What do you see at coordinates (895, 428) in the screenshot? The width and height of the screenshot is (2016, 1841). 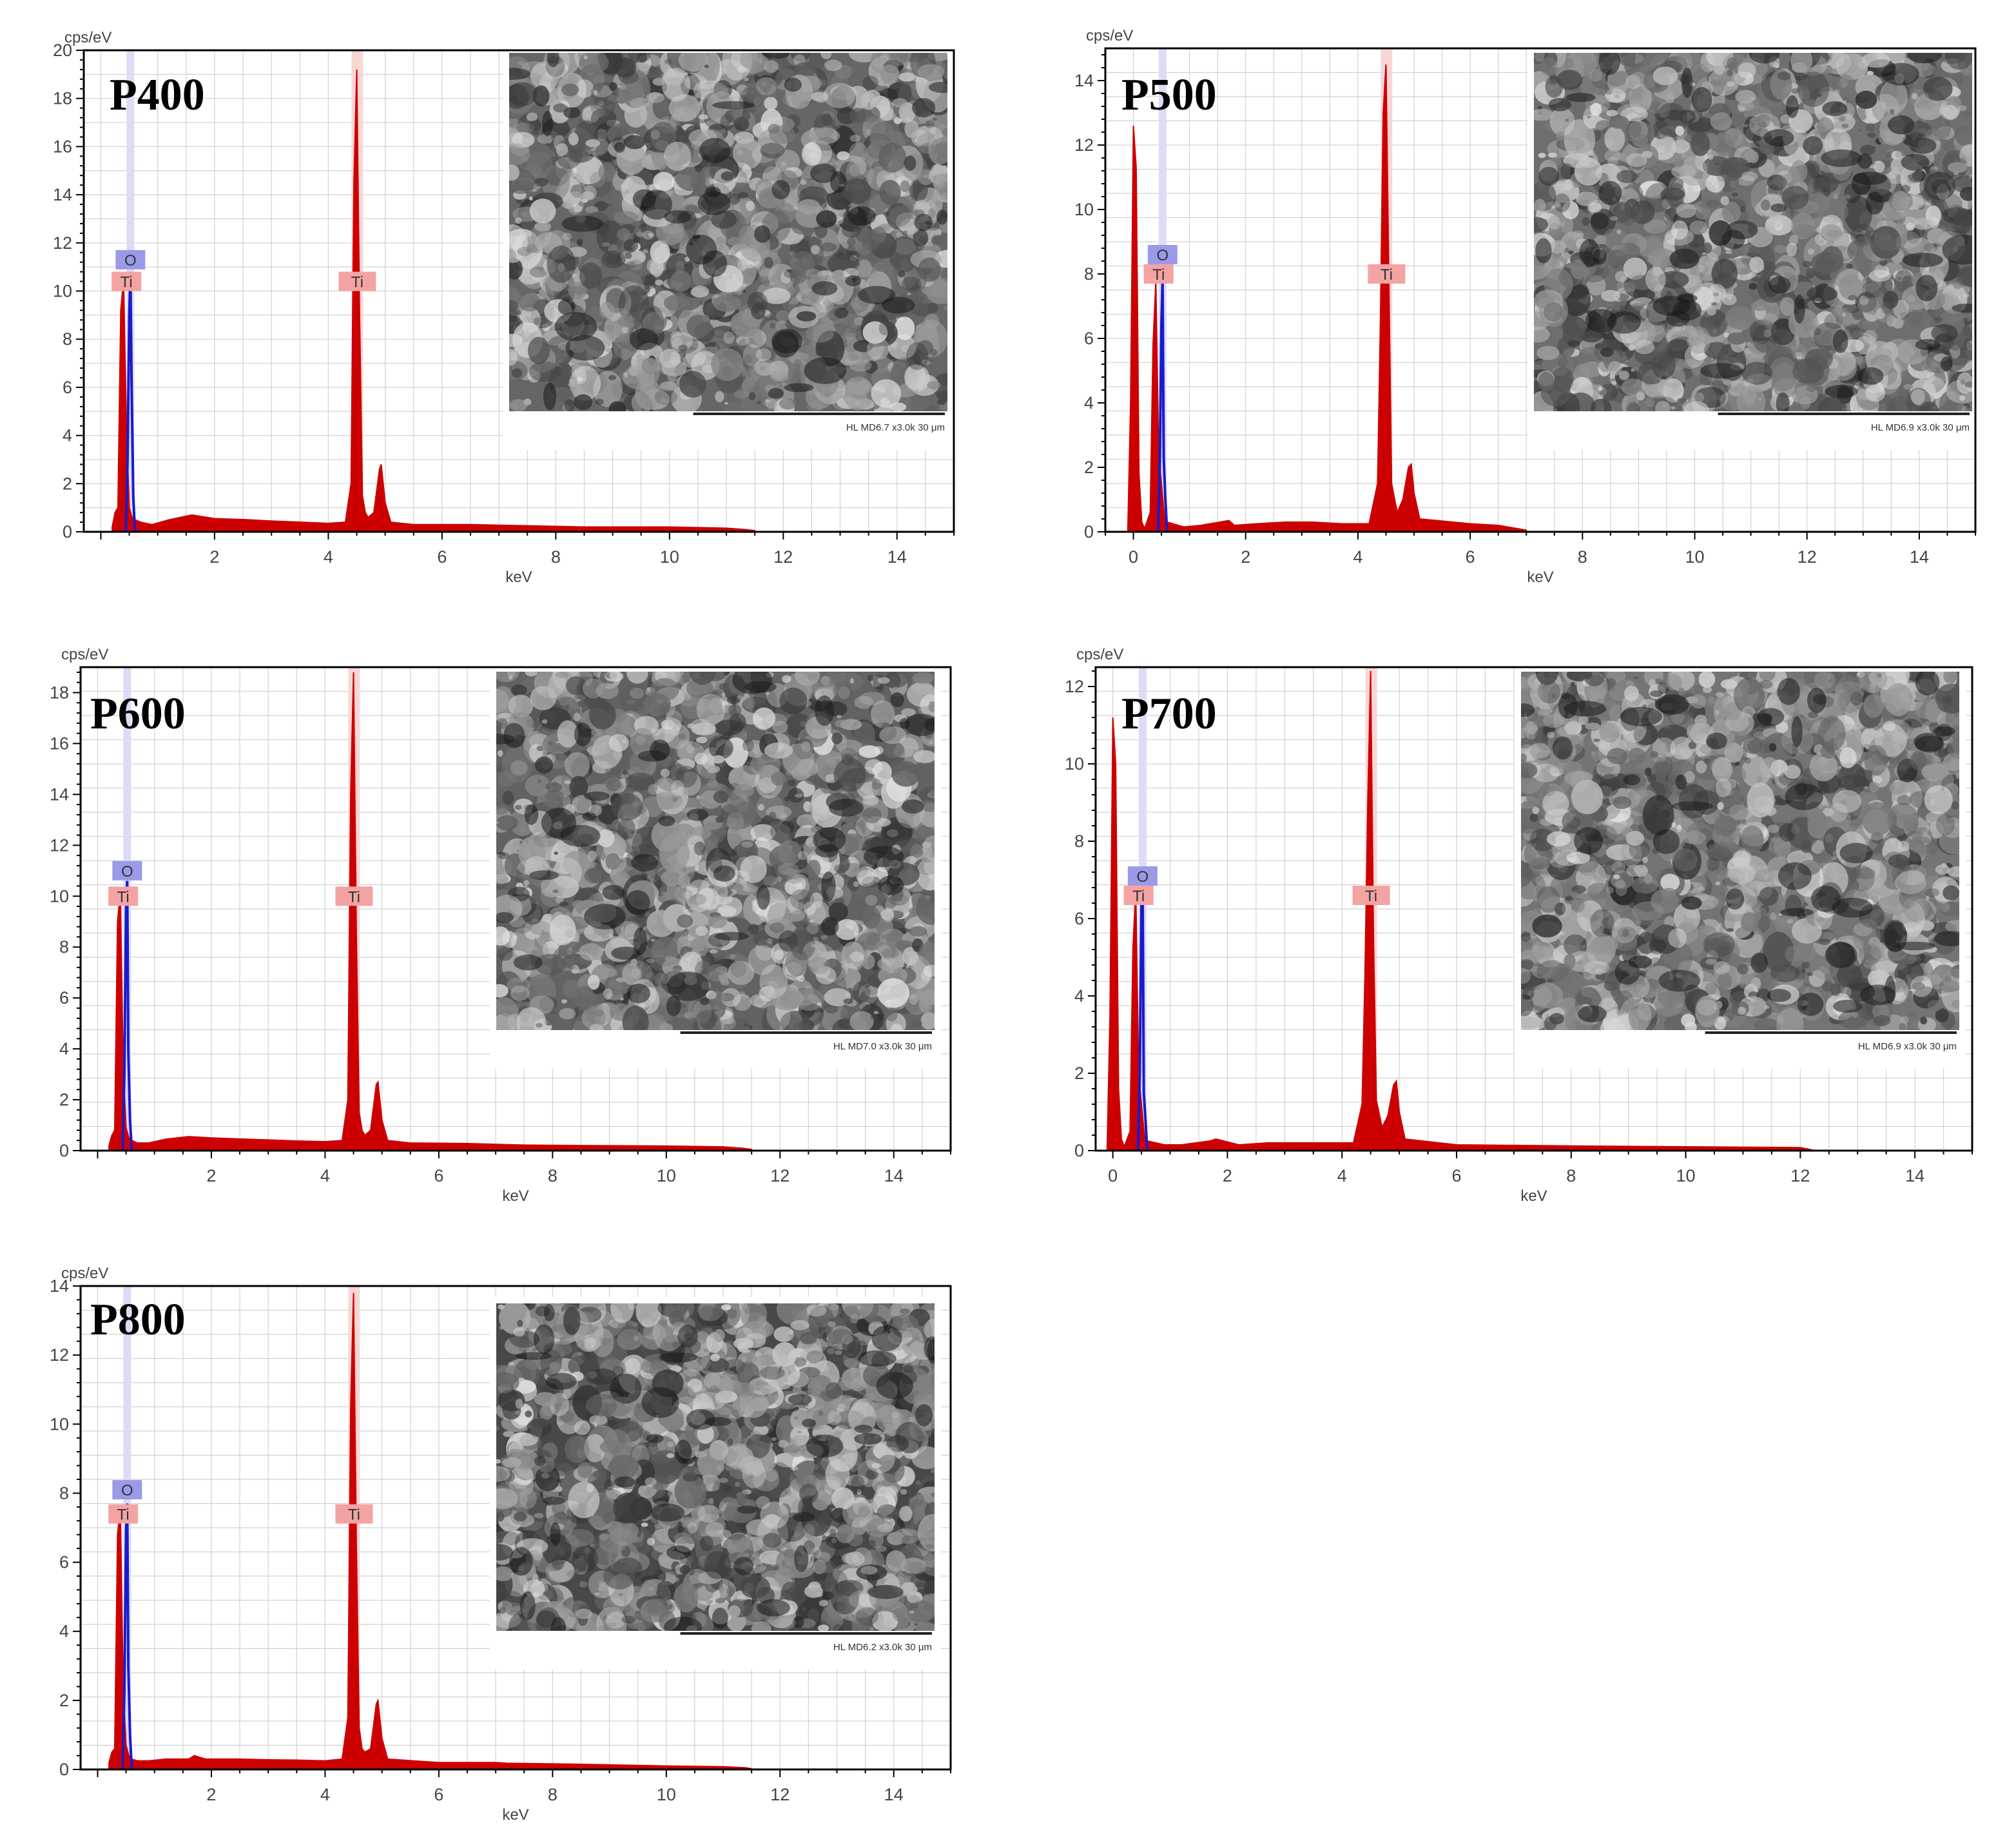 I see `inset-caption: HL MD6.7 x3.0k 30 μm` at bounding box center [895, 428].